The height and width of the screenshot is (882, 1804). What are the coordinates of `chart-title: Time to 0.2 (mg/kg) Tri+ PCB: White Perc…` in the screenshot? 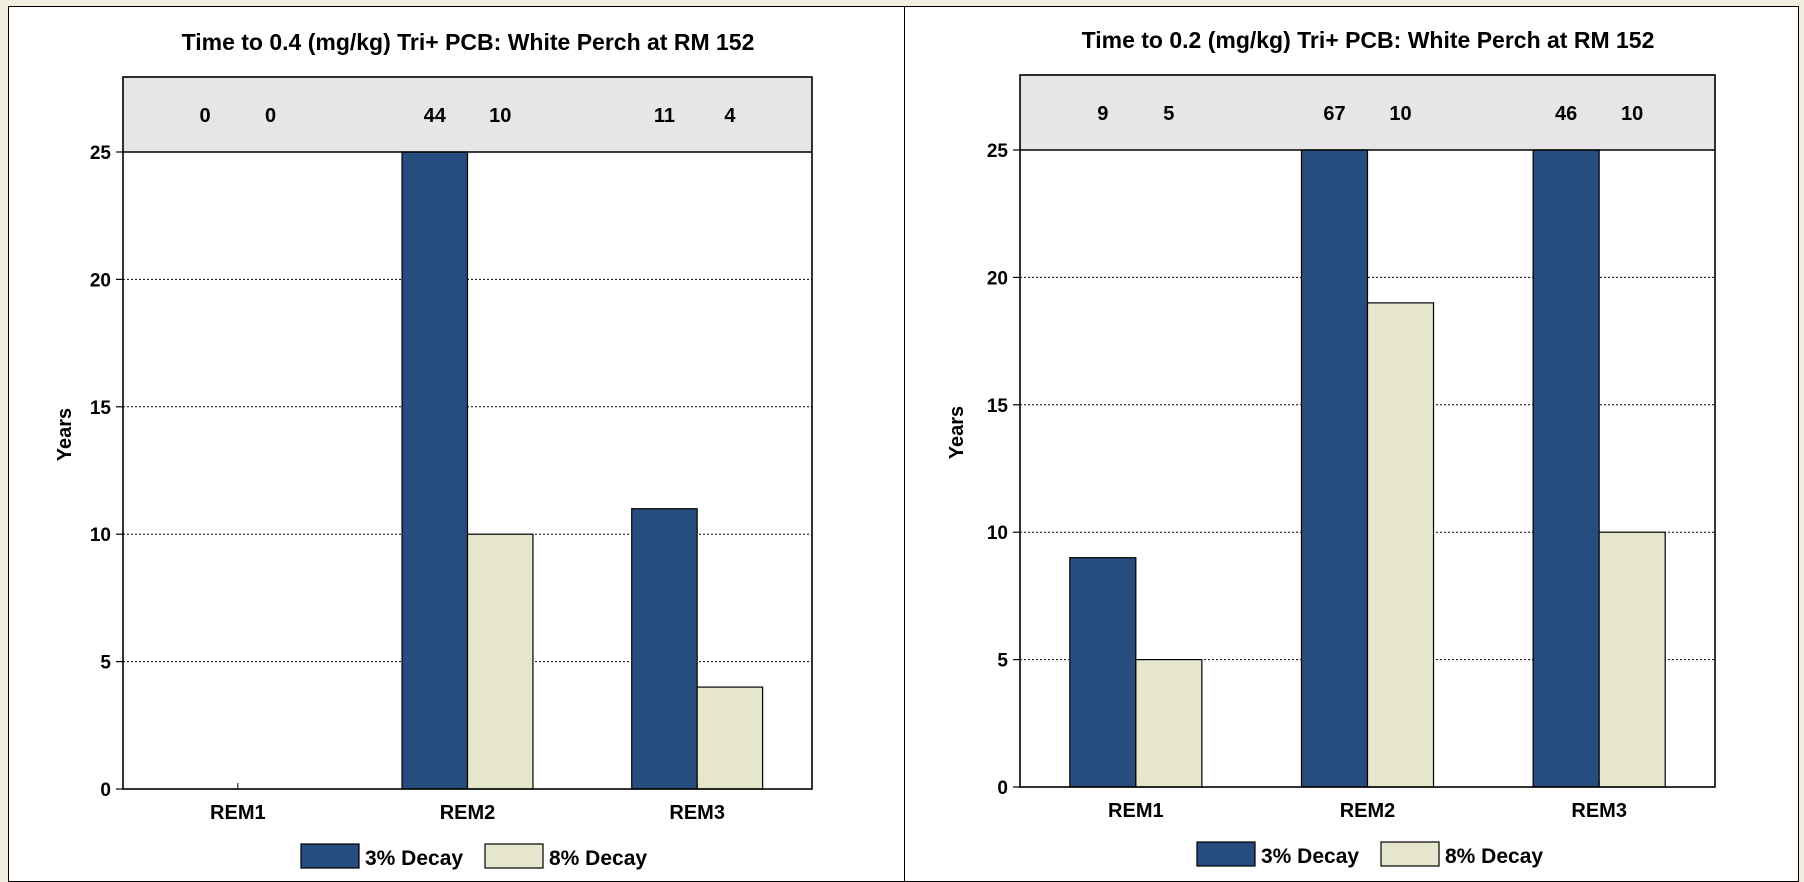 It's located at (1368, 40).